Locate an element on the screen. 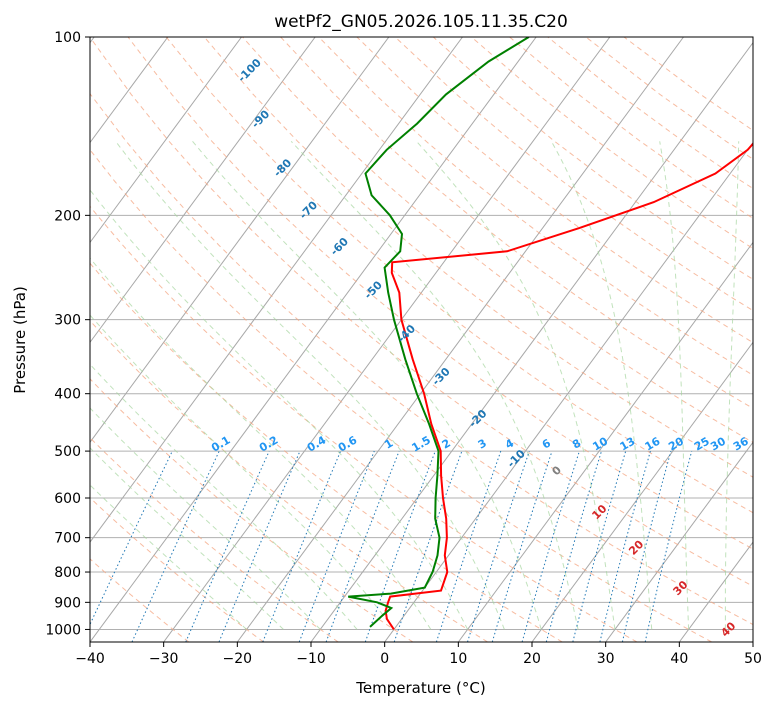 Image resolution: width=775 pixels, height=708 pixels. y-tick-label: 600 is located at coordinates (67, 499).